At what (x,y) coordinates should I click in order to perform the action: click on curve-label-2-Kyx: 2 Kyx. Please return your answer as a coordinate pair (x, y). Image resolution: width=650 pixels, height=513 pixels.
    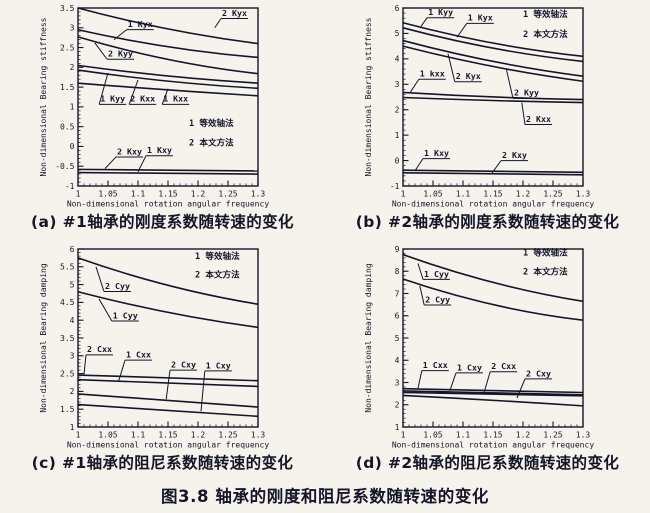
    Looking at the image, I should click on (234, 13).